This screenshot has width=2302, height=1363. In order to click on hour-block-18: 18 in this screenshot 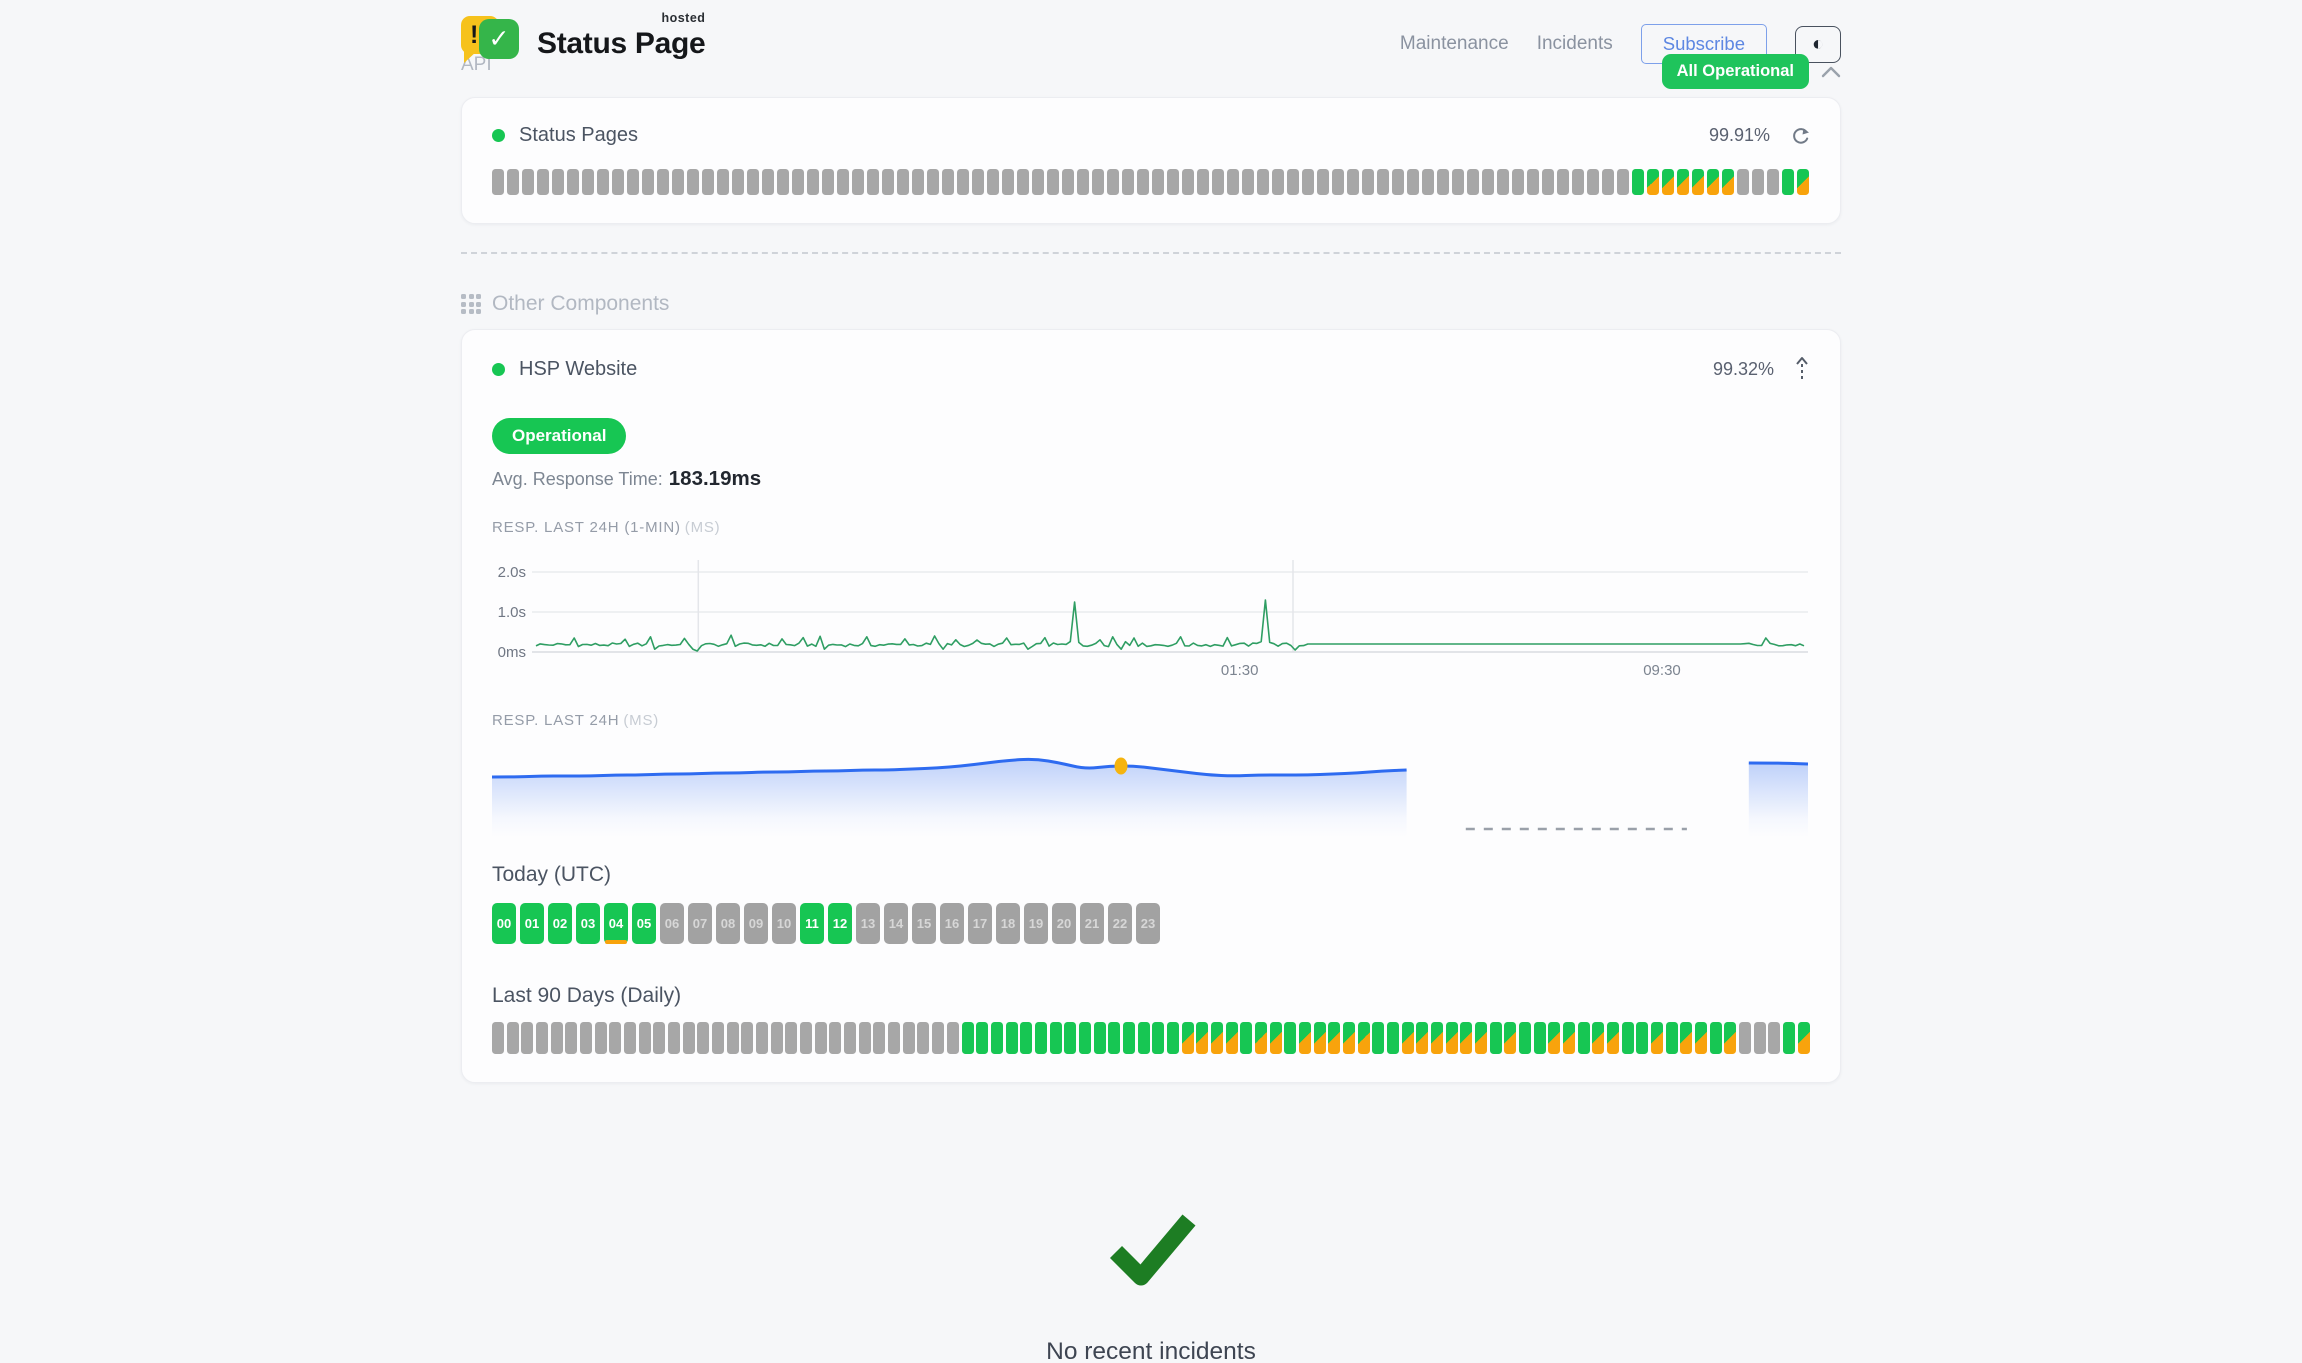, I will do `click(1008, 923)`.